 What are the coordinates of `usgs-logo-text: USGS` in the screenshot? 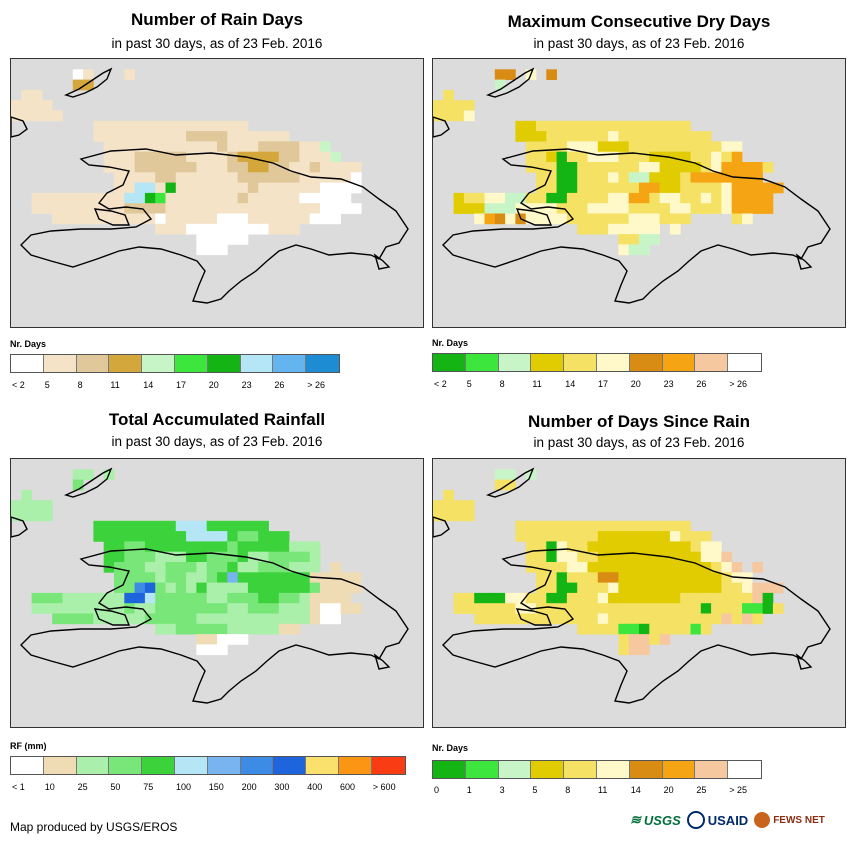 It's located at (662, 820).